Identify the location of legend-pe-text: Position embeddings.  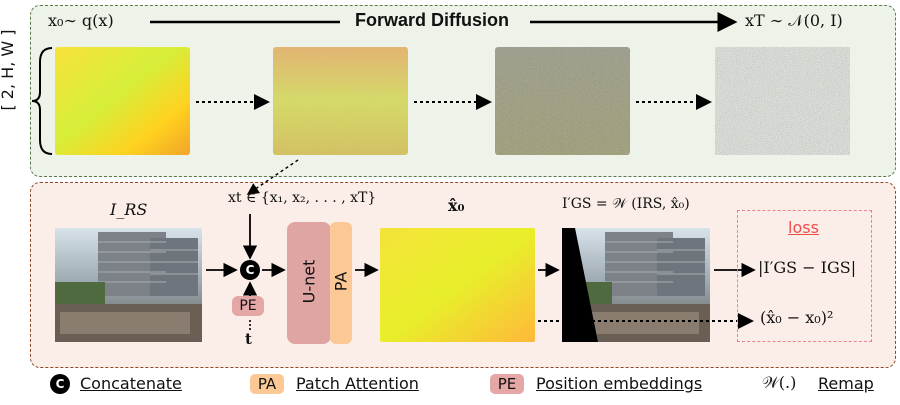
(619, 383).